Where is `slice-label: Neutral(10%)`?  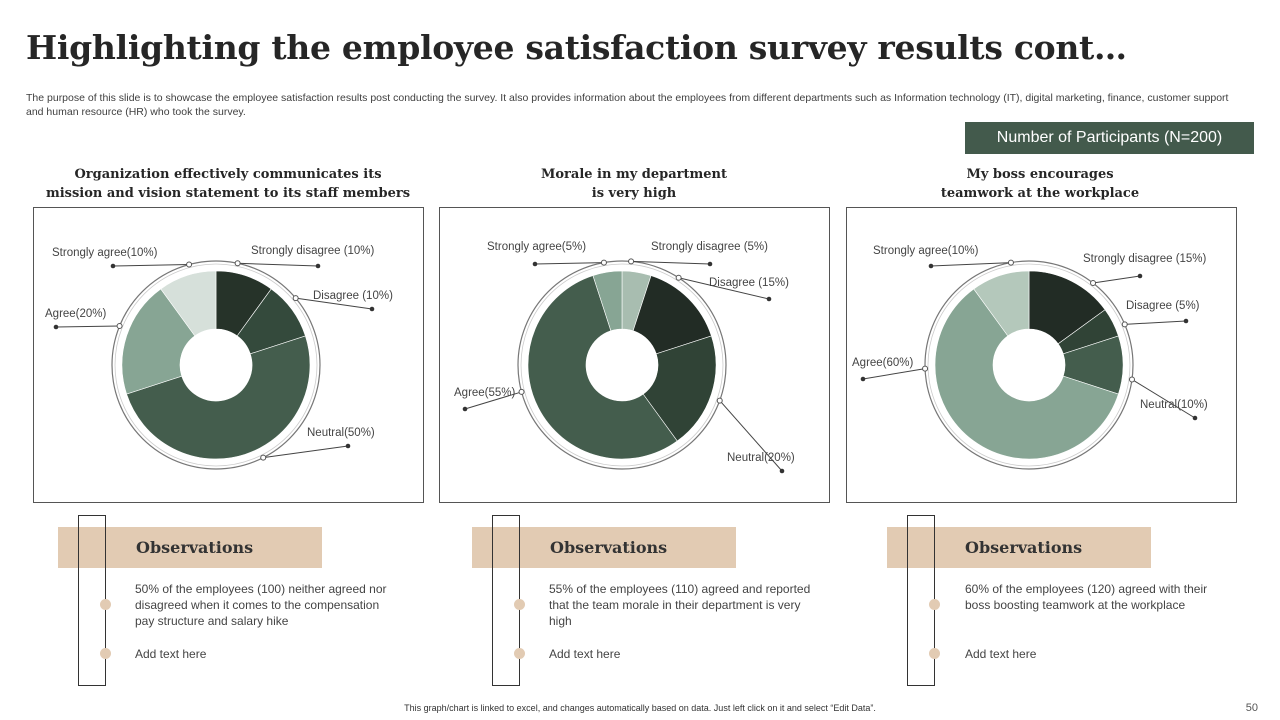
slice-label: Neutral(10%) is located at coordinates (1174, 405).